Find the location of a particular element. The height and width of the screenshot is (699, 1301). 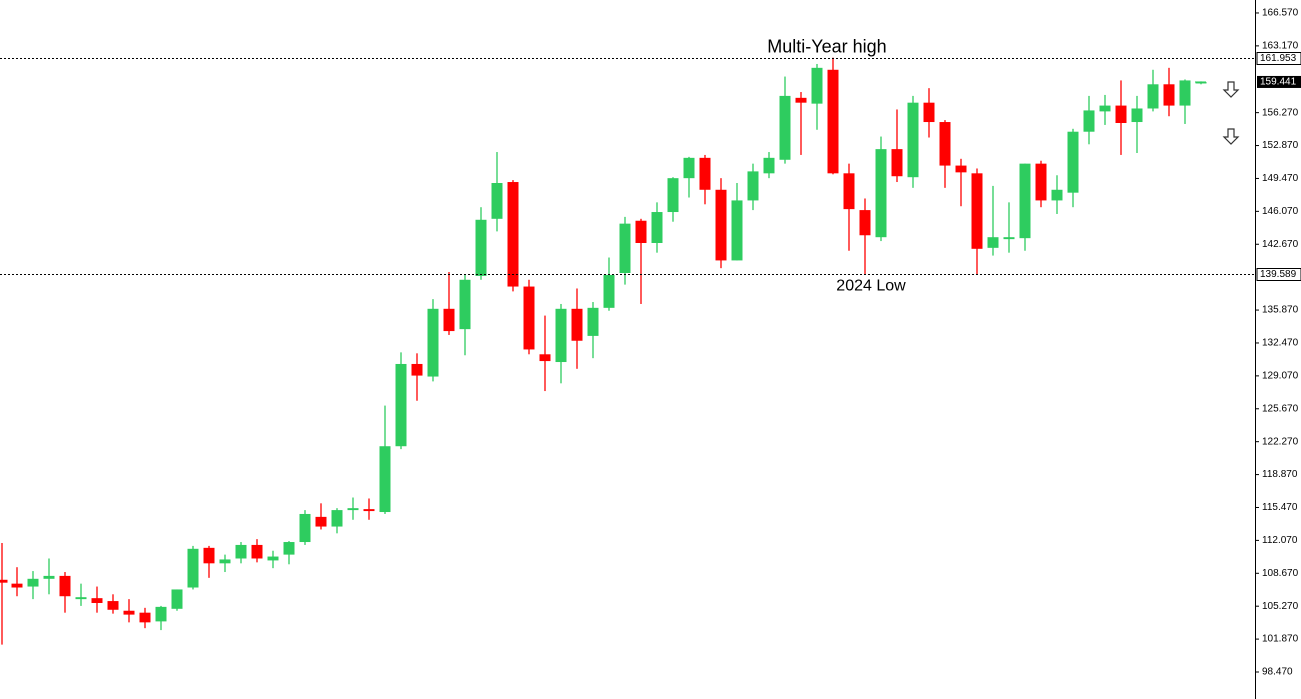

y-tick-label: 163.170 is located at coordinates (1280, 46).